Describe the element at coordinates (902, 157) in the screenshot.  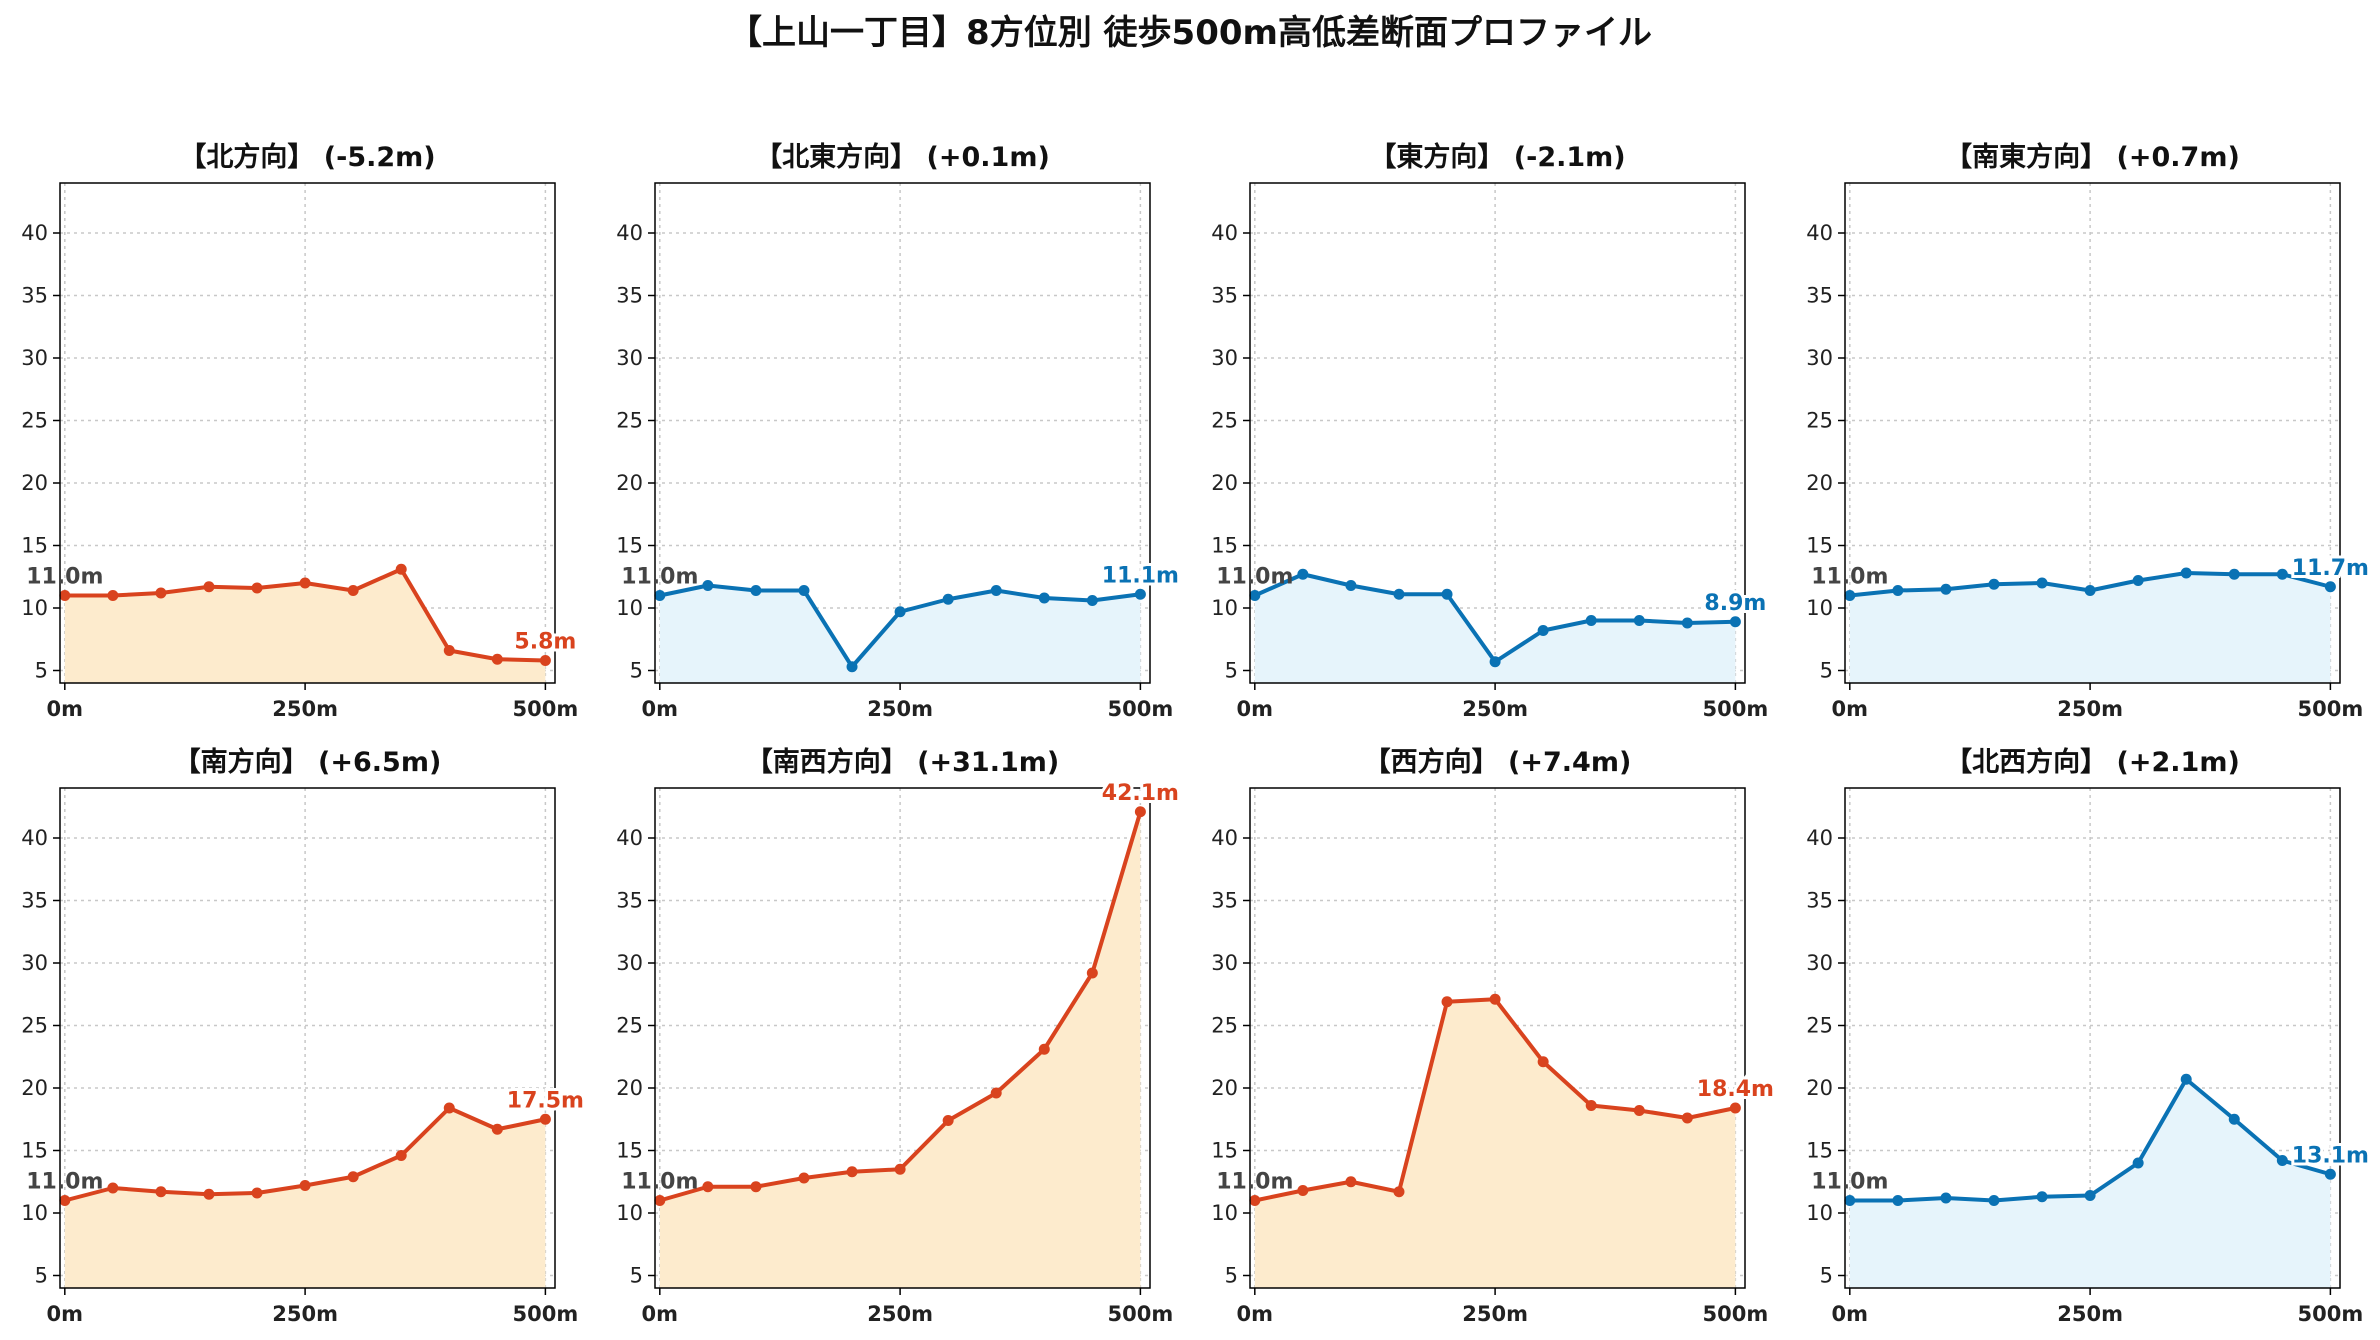
I see `chart-title: 【北東方向】 (+0.1m)` at that location.